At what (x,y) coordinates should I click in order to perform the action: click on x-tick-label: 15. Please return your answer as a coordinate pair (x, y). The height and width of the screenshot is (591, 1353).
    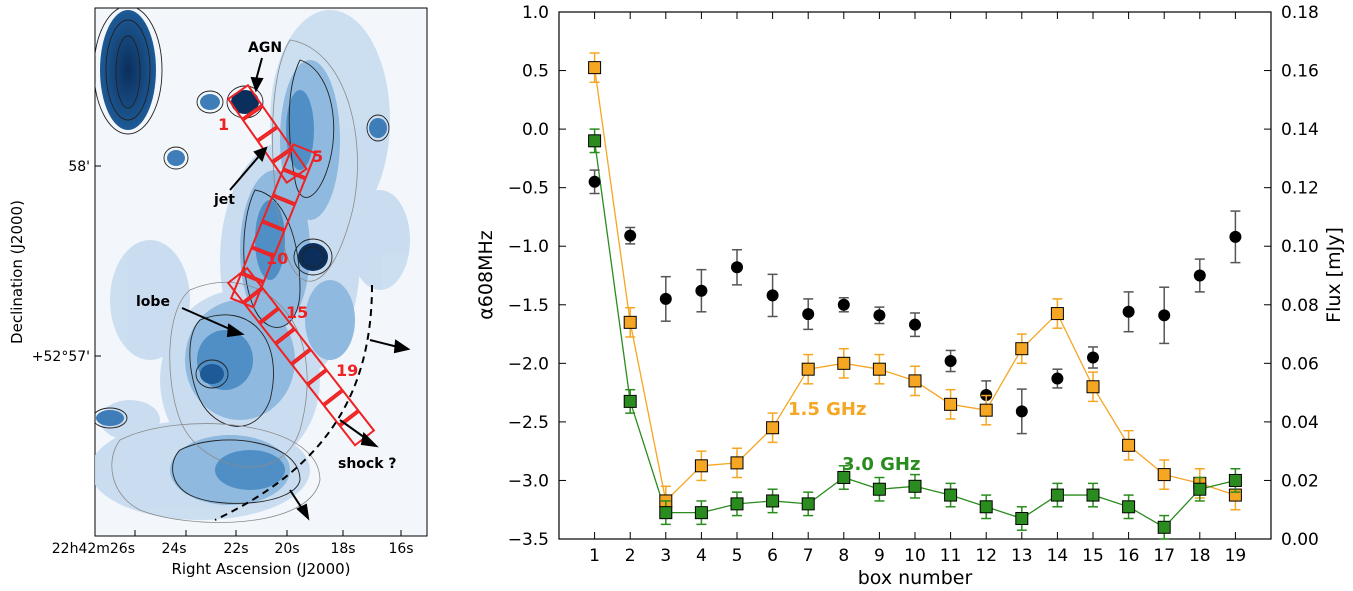
    Looking at the image, I should click on (1093, 556).